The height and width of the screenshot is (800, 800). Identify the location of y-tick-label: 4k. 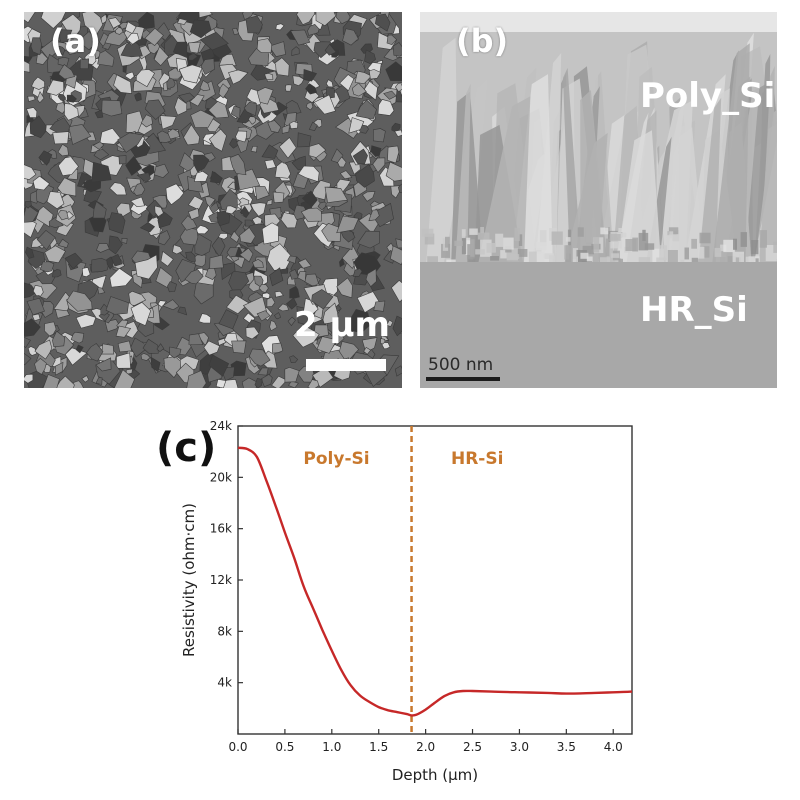
(224, 683).